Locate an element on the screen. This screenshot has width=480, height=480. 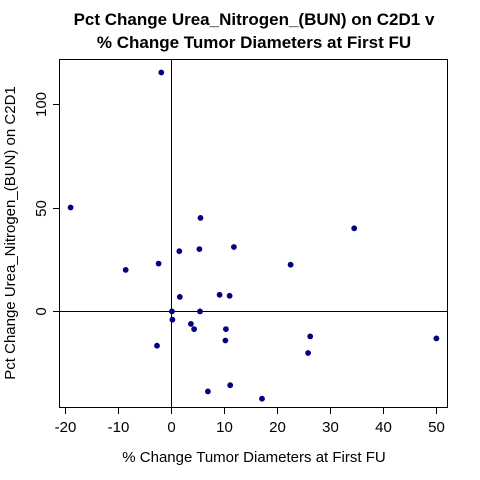
y-tick-label: 100 is located at coordinates (41, 104).